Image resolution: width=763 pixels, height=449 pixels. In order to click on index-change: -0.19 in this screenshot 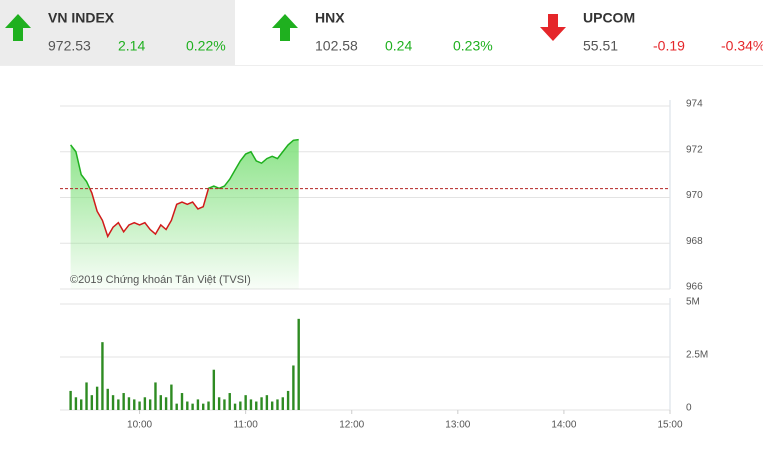, I will do `click(669, 46)`.